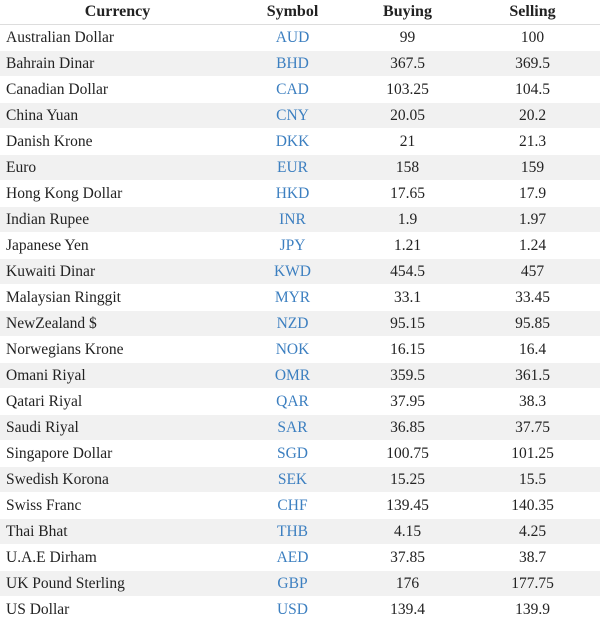 The image size is (600, 639). Describe the element at coordinates (407, 193) in the screenshot. I see `buying-rate: 17.65` at that location.